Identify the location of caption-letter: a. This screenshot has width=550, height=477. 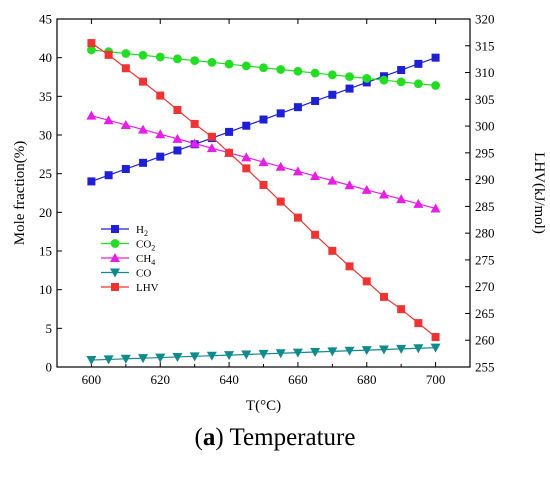
(209, 437).